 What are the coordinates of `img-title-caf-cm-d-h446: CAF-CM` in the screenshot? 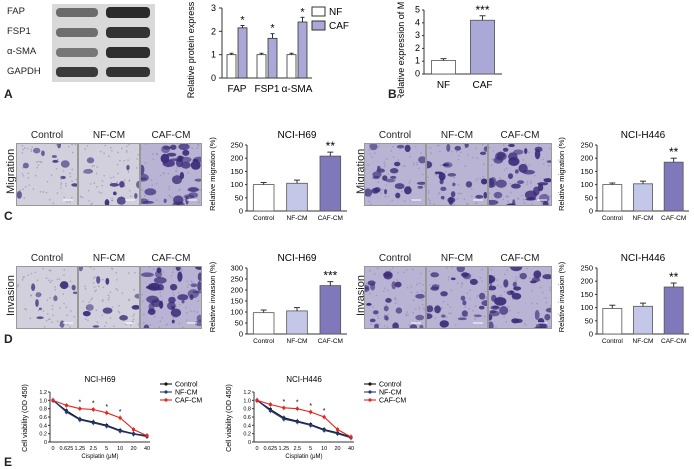 It's located at (520, 258).